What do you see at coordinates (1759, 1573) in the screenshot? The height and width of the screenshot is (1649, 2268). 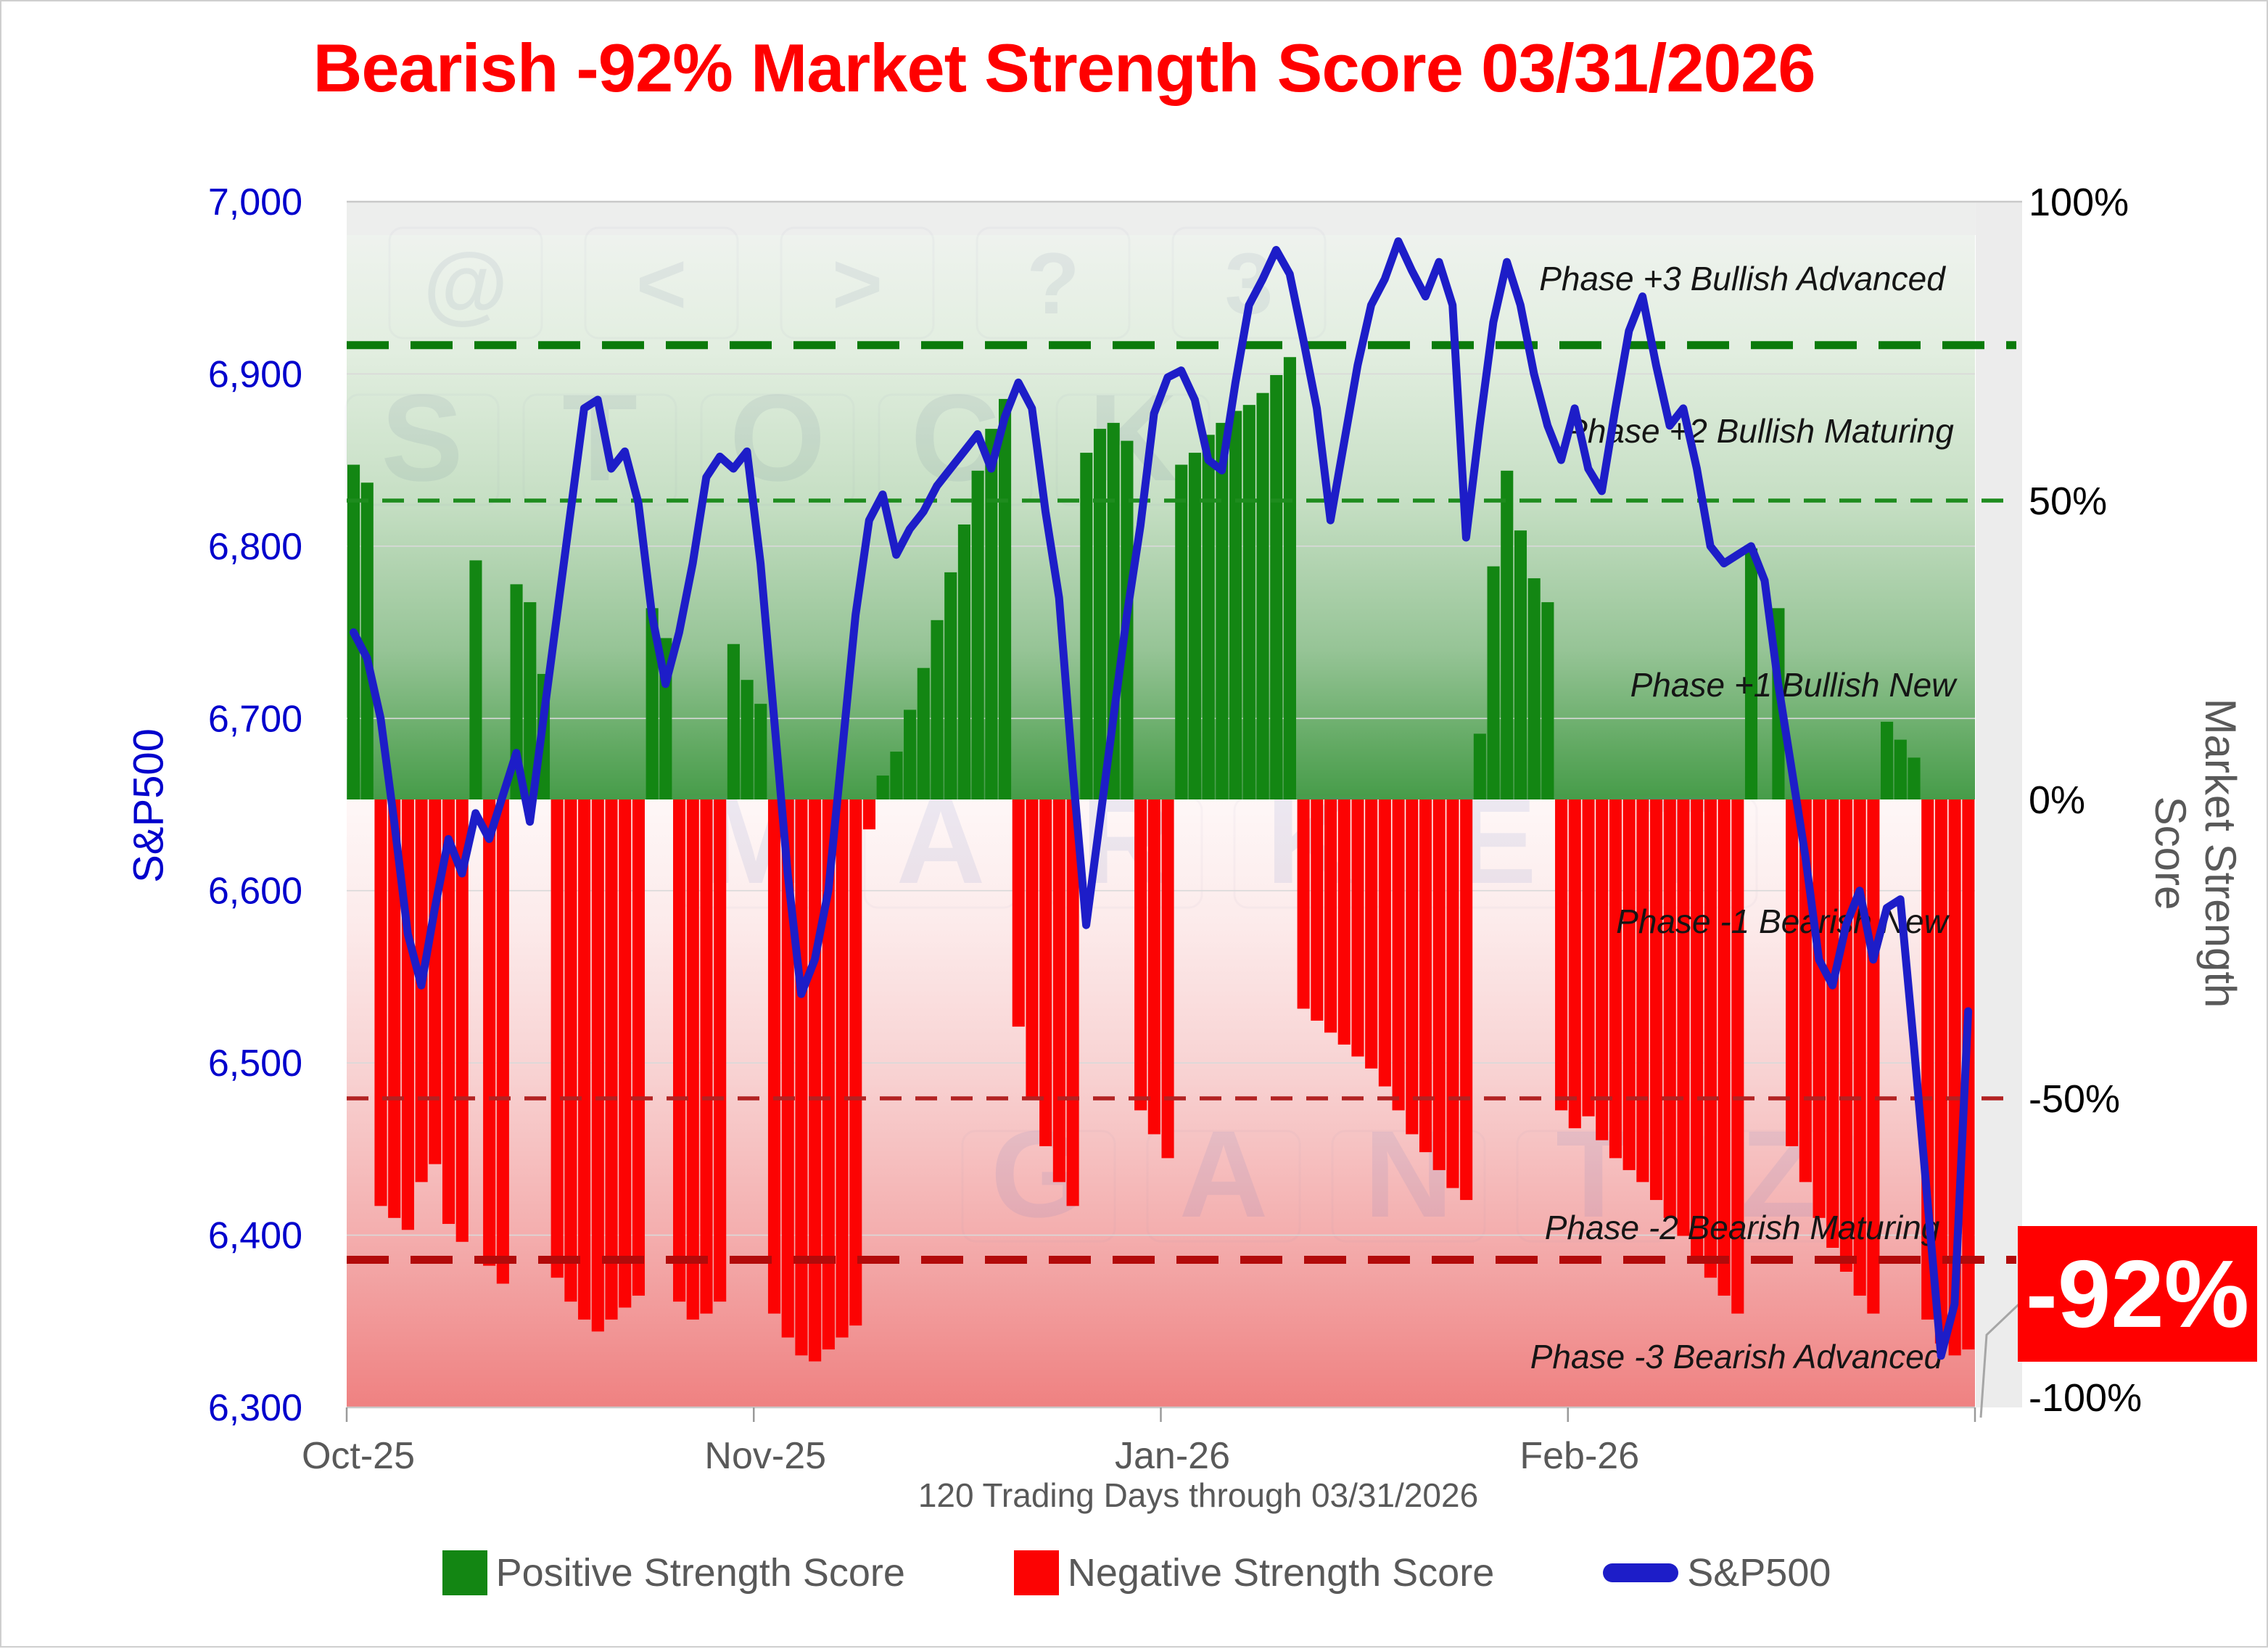 I see `legend-label: S&P500` at bounding box center [1759, 1573].